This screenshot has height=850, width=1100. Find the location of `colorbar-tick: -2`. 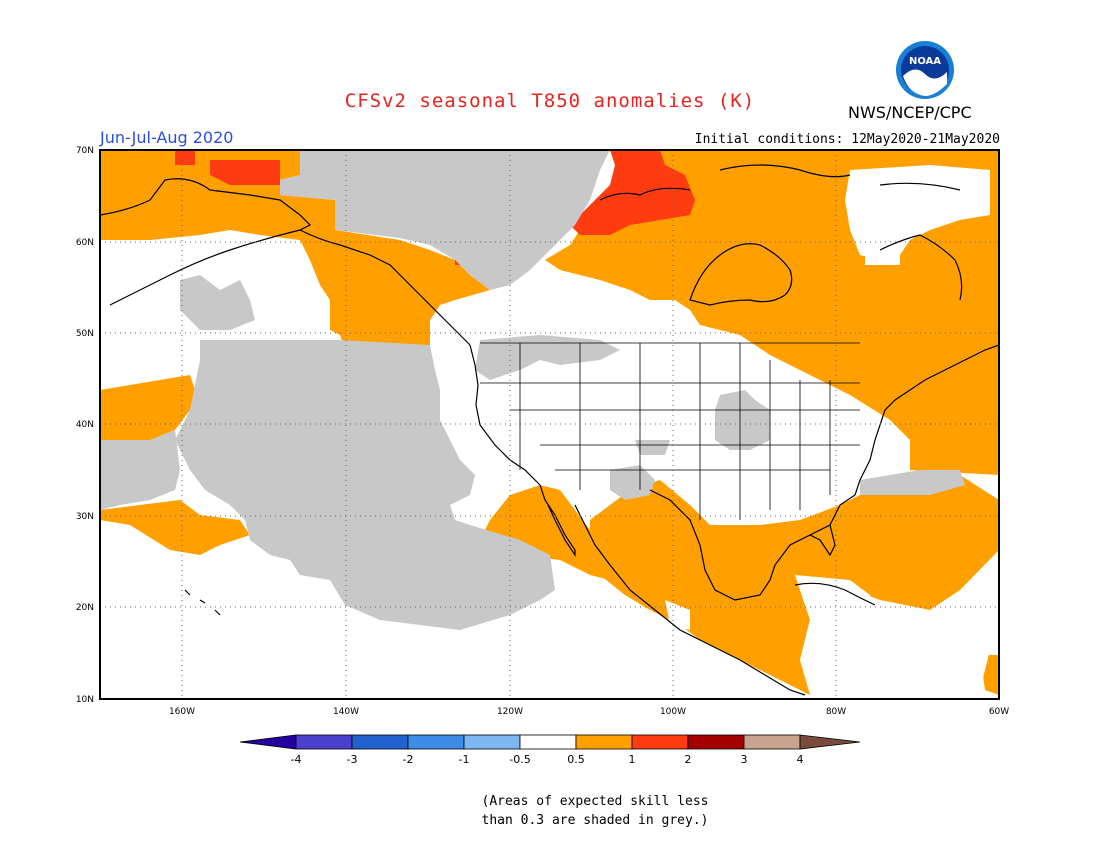

colorbar-tick: -2 is located at coordinates (408, 759).